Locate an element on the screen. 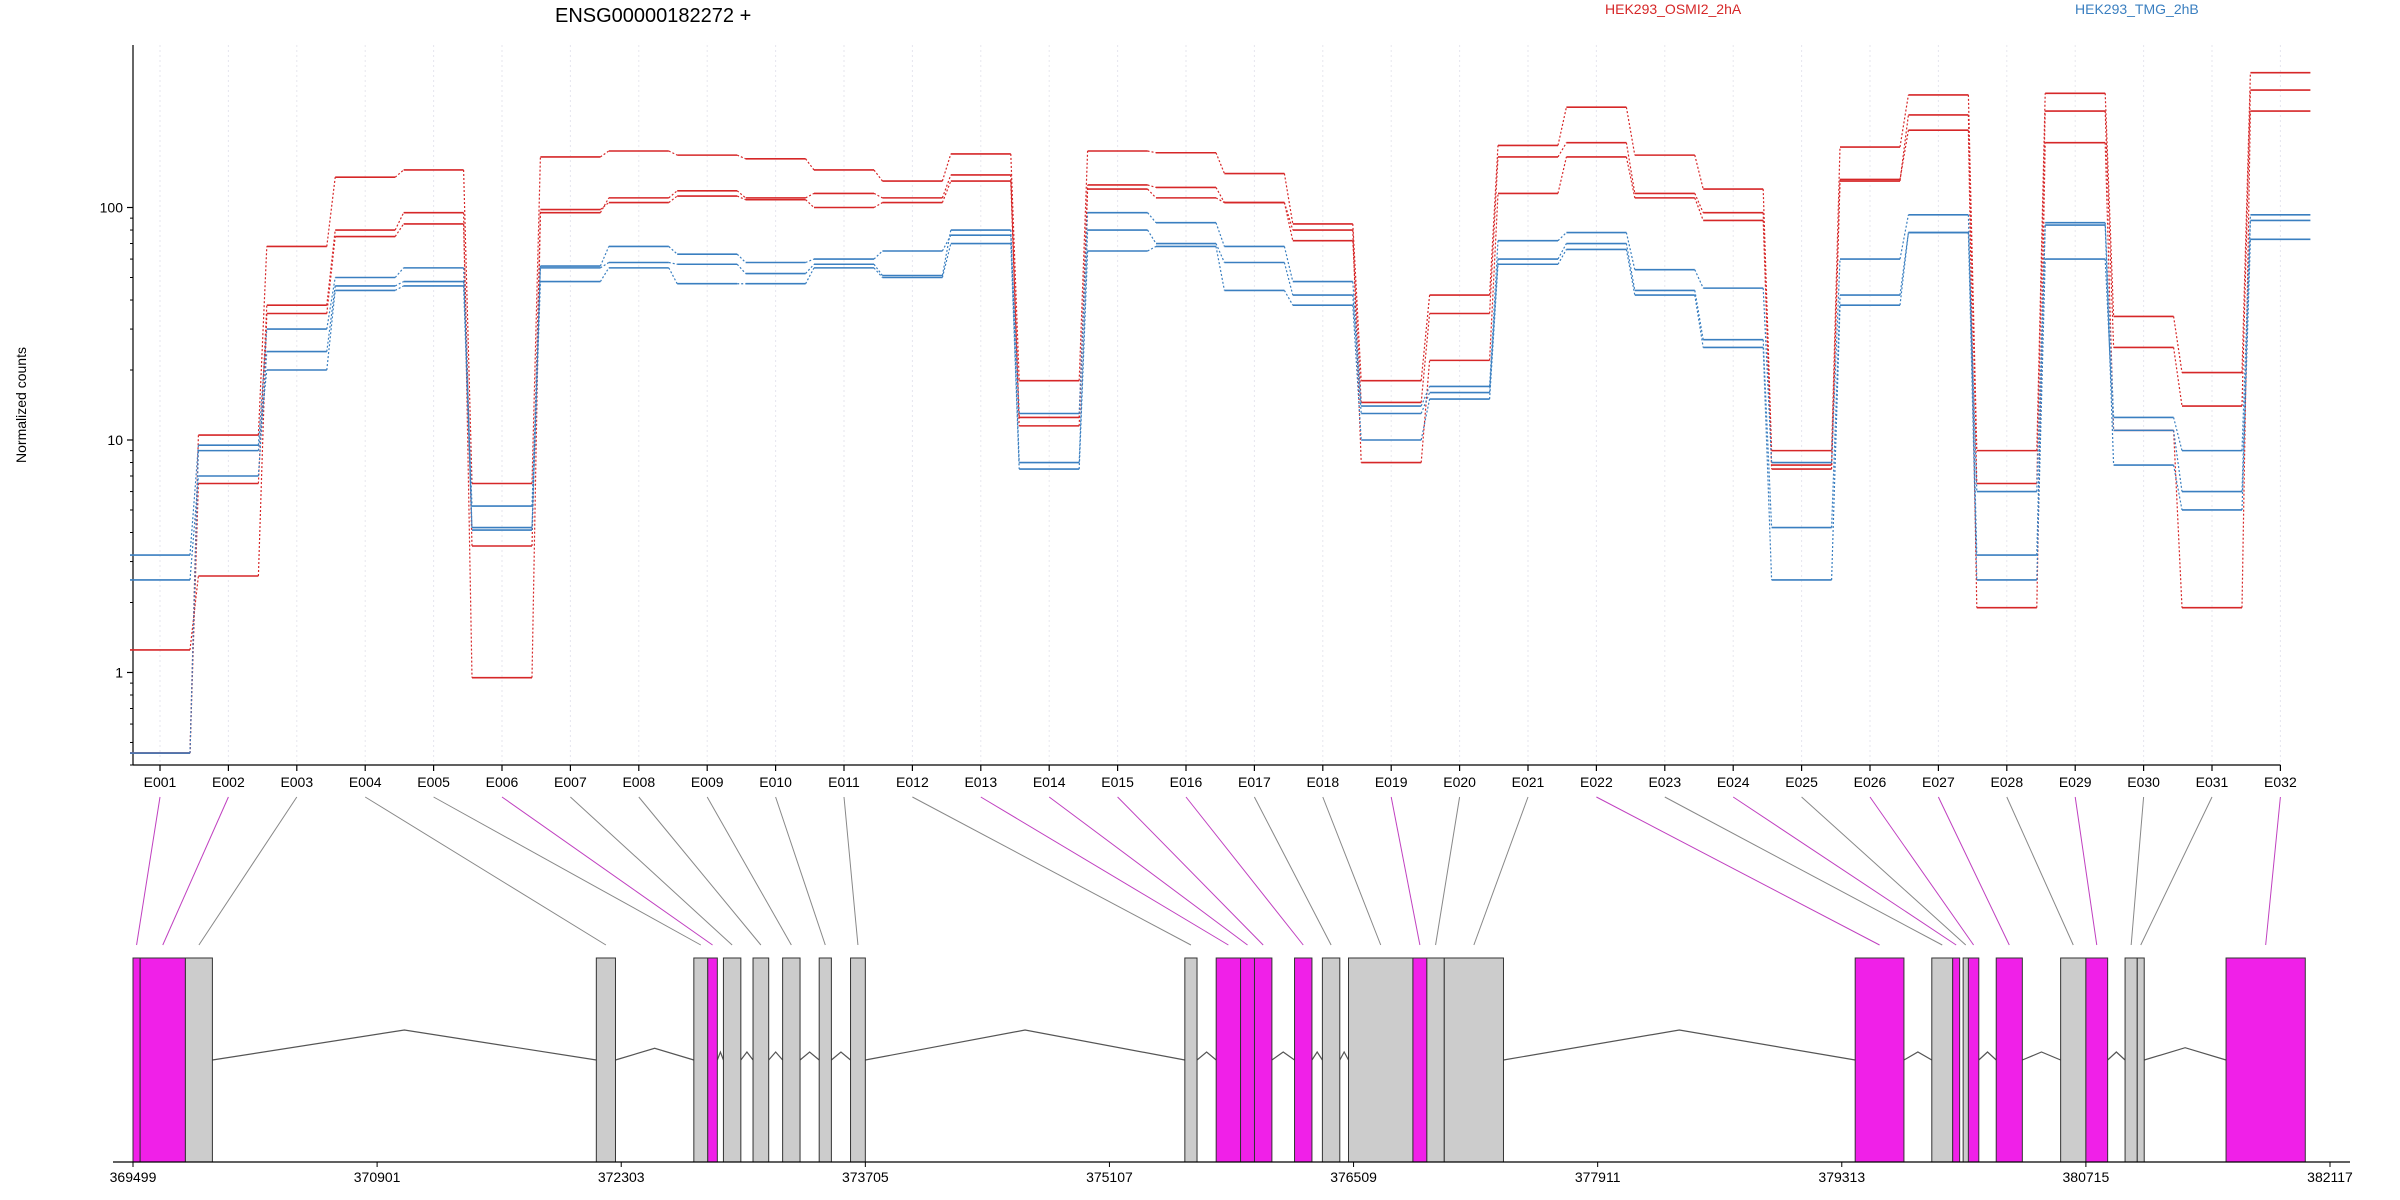  genomic-tick-label-380715: 380715 is located at coordinates (2086, 1177).